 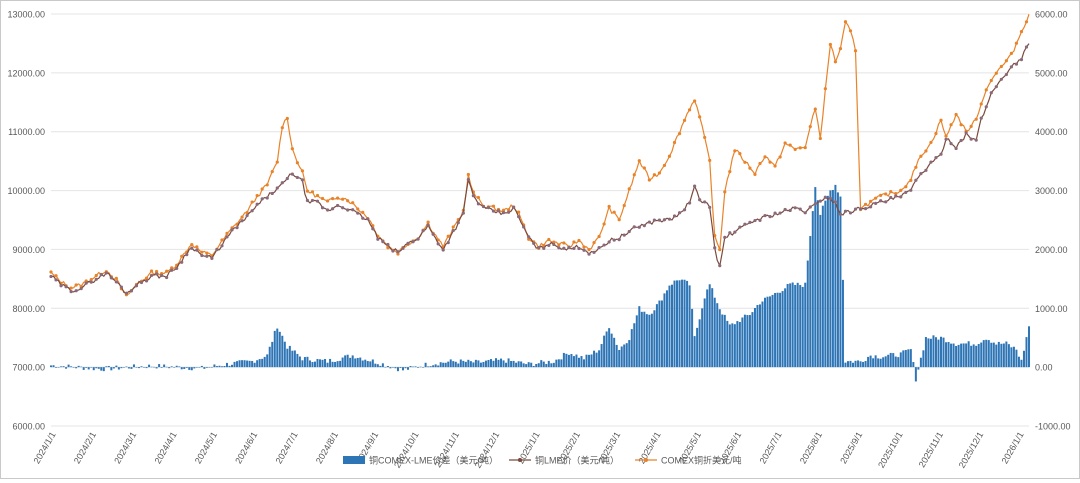 What do you see at coordinates (890, 450) in the screenshot?
I see `x-tick-label: 2025/10/1` at bounding box center [890, 450].